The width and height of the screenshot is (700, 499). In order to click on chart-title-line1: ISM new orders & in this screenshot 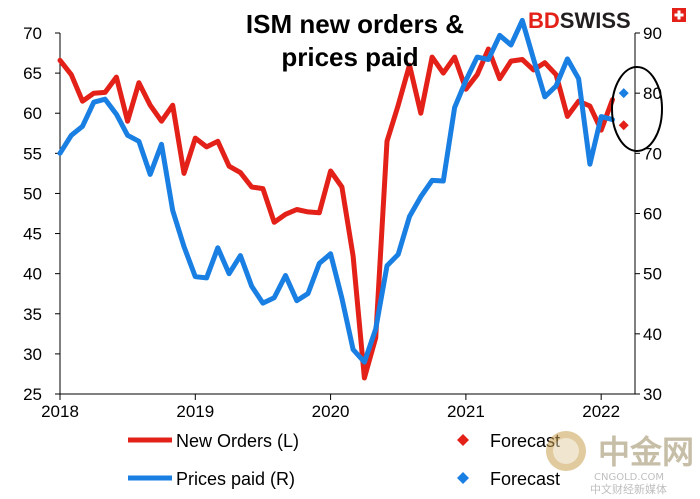, I will do `click(355, 24)`.